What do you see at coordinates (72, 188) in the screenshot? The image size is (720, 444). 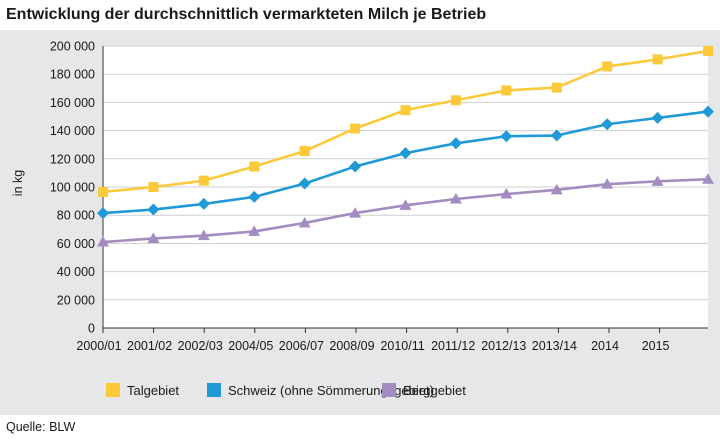 I see `y-tick-label: 100 000` at bounding box center [72, 188].